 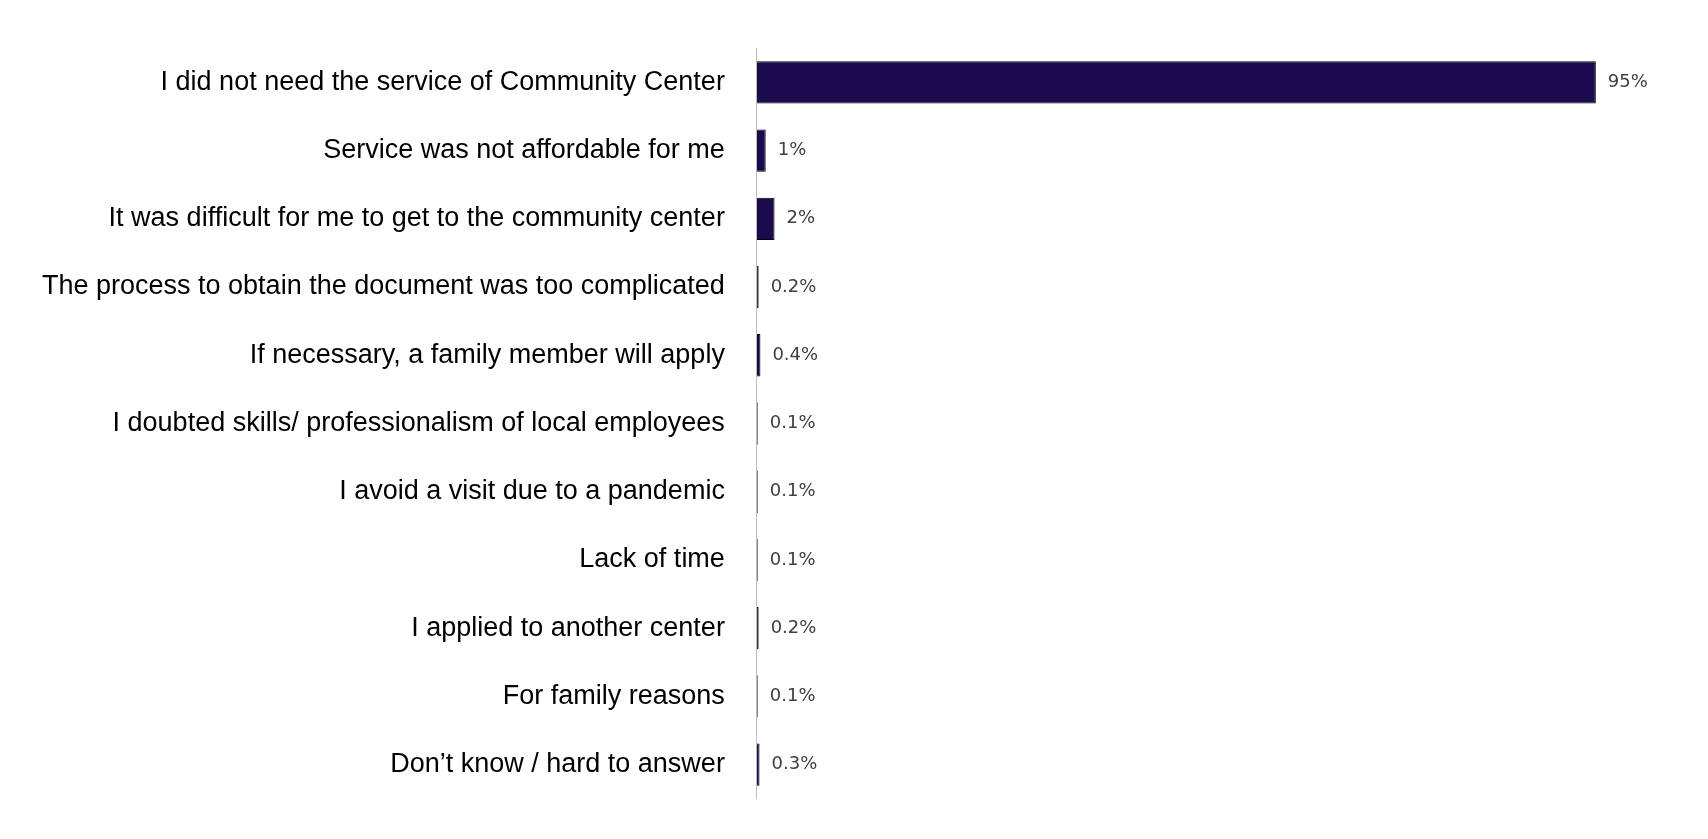 What do you see at coordinates (487, 353) in the screenshot?
I see `y-tick-label: If necessary, a family member will apply` at bounding box center [487, 353].